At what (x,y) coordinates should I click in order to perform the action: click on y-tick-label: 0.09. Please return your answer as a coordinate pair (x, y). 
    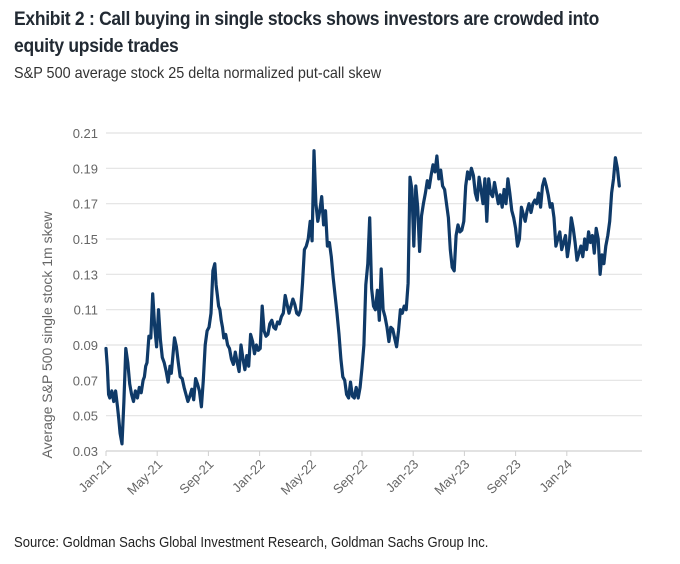
    Looking at the image, I should click on (85, 345).